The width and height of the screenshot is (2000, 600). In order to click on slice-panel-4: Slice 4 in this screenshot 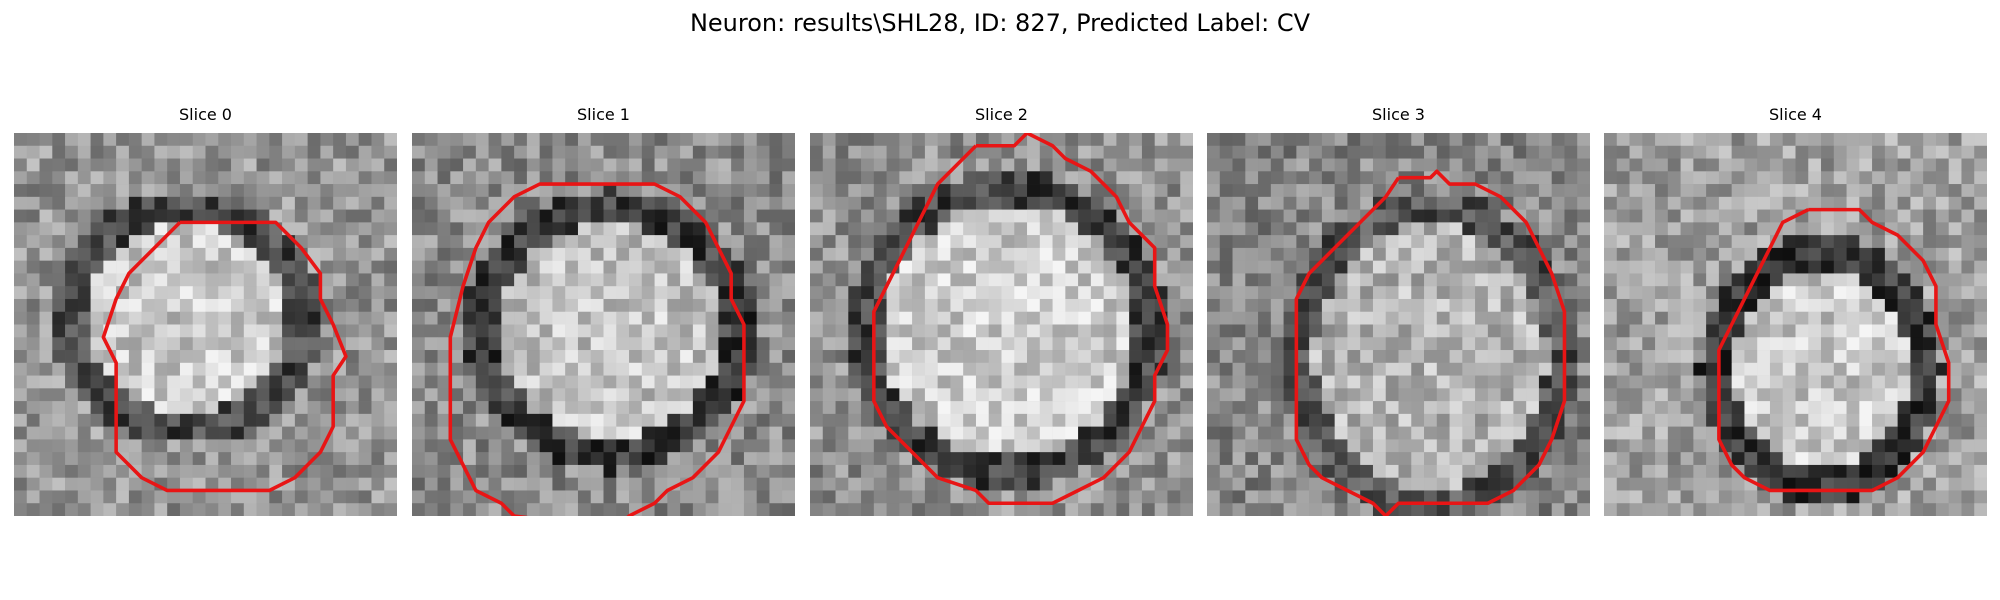, I will do `click(1795, 310)`.